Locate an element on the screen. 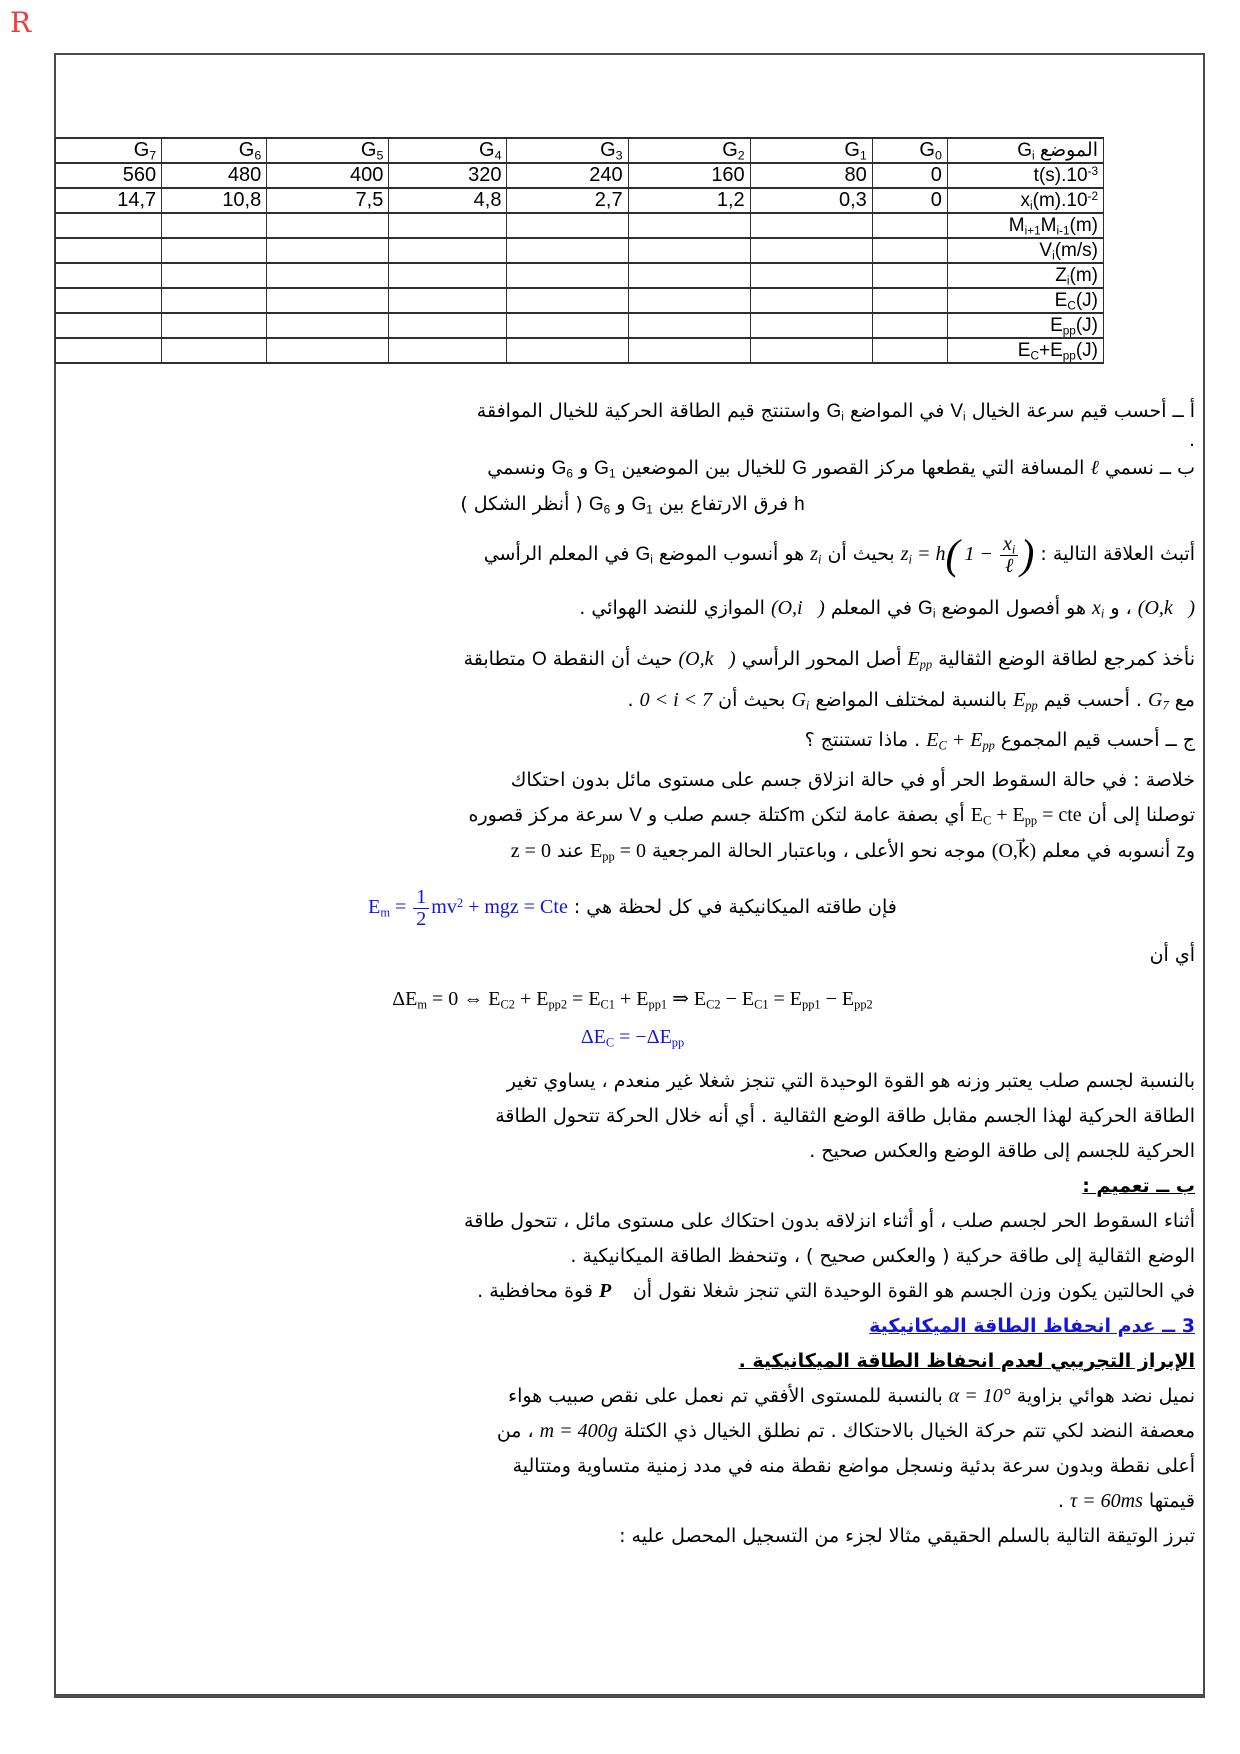 This screenshot has height=1754, width=1240. table-row: Mi+1Mi-1(m) is located at coordinates (579, 225).